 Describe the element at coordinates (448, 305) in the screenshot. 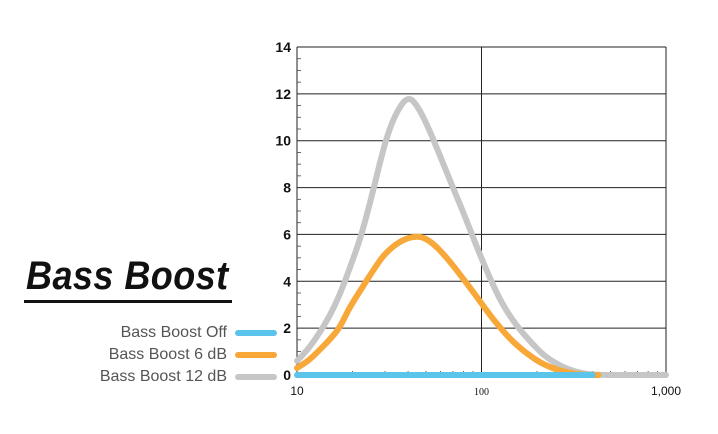

I see `series-line-bass-boost-6db` at that location.